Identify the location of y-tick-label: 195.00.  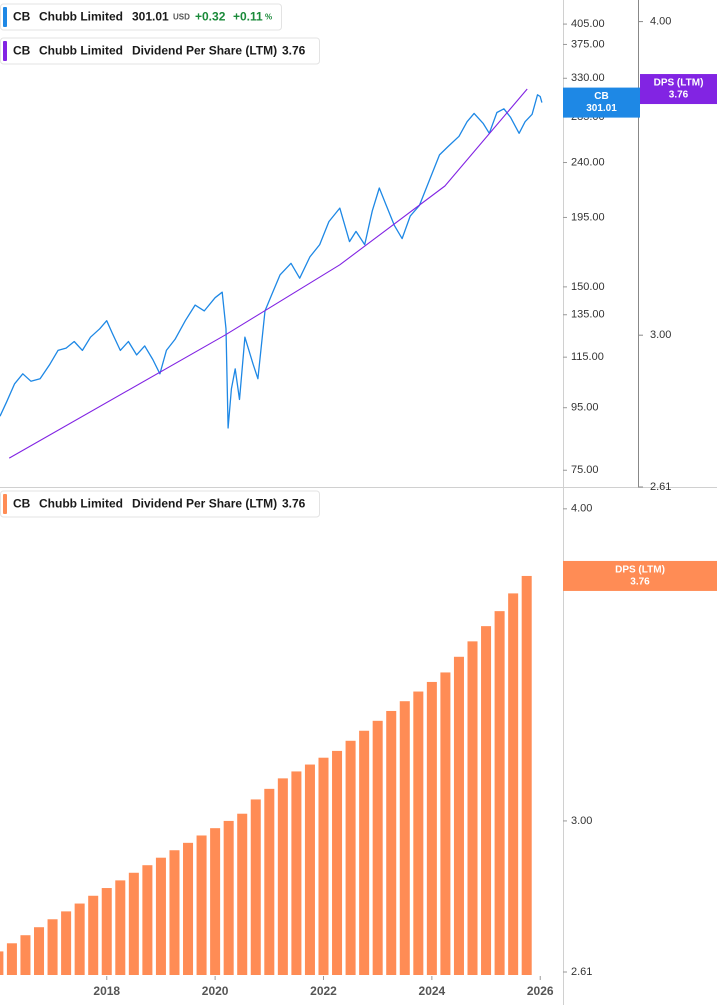
(588, 217).